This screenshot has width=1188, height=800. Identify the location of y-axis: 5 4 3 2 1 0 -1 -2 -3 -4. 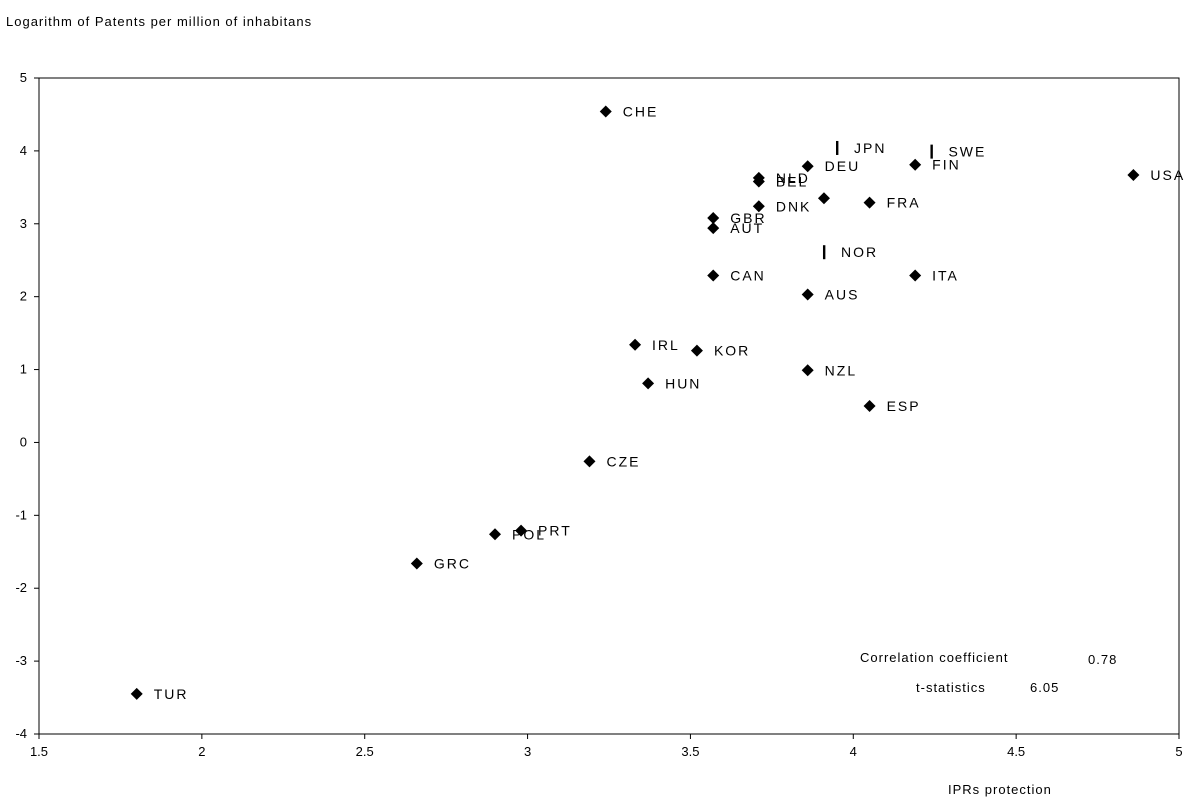
(27, 405).